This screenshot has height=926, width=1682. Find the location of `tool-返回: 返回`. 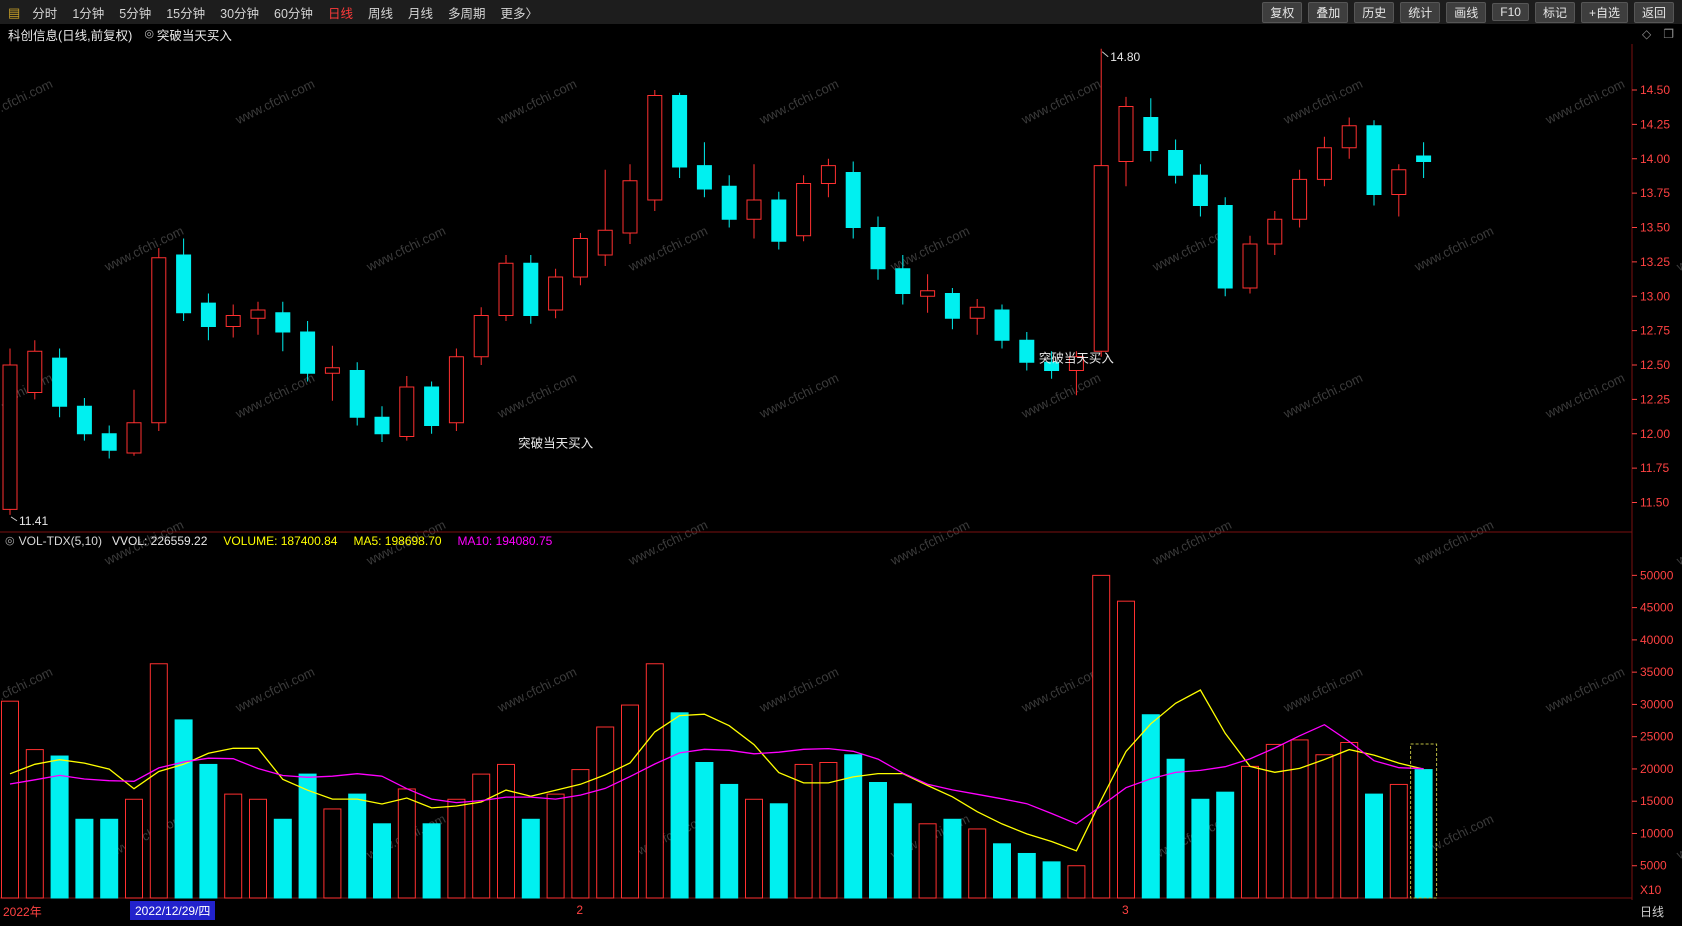

tool-返回: 返回 is located at coordinates (1653, 12).